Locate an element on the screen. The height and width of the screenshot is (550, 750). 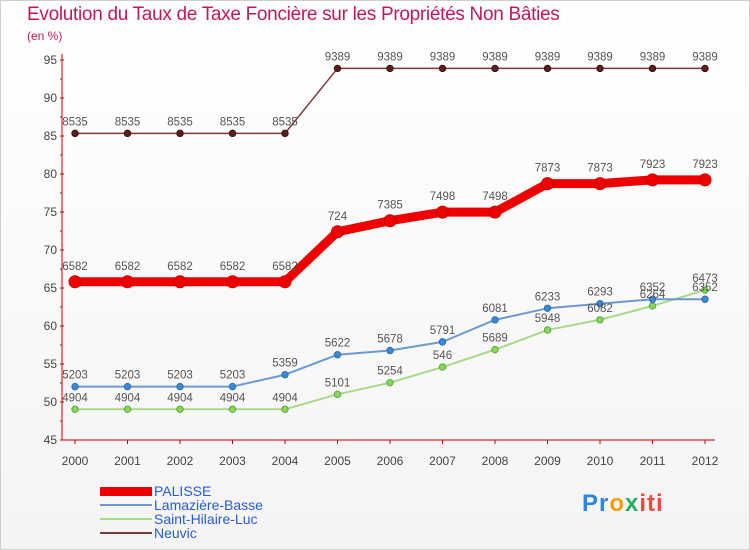
data-label-saint-hilaire-luc: 5254 is located at coordinates (390, 372).